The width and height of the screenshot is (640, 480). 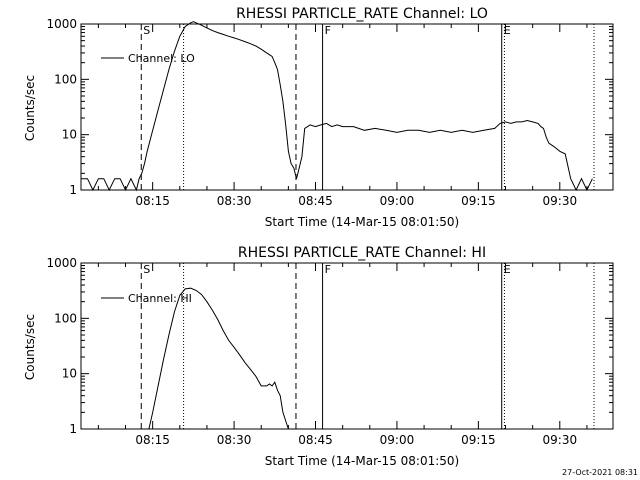 What do you see at coordinates (362, 222) in the screenshot?
I see `panel-lo-xlabel: Start Time (14-Mar-15 08:01:50)` at bounding box center [362, 222].